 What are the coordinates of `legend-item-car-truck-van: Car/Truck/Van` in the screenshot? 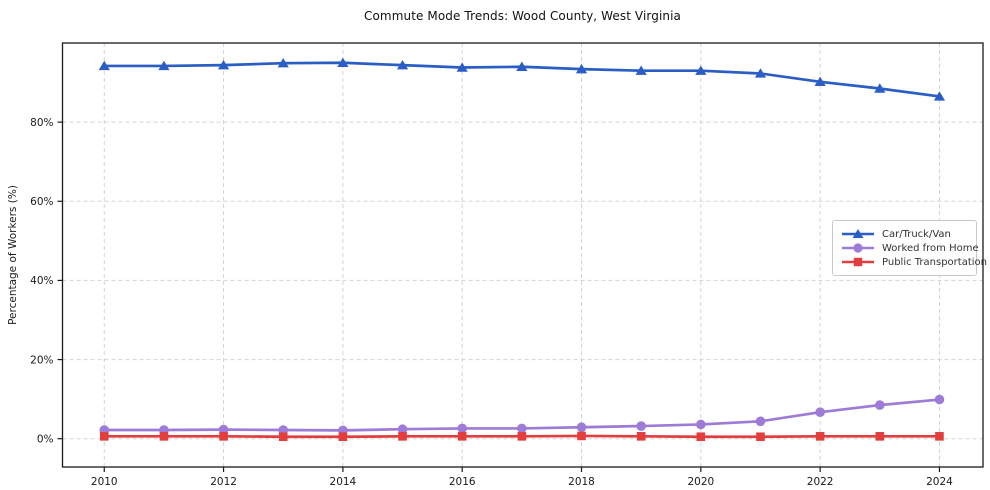 It's located at (904, 234).